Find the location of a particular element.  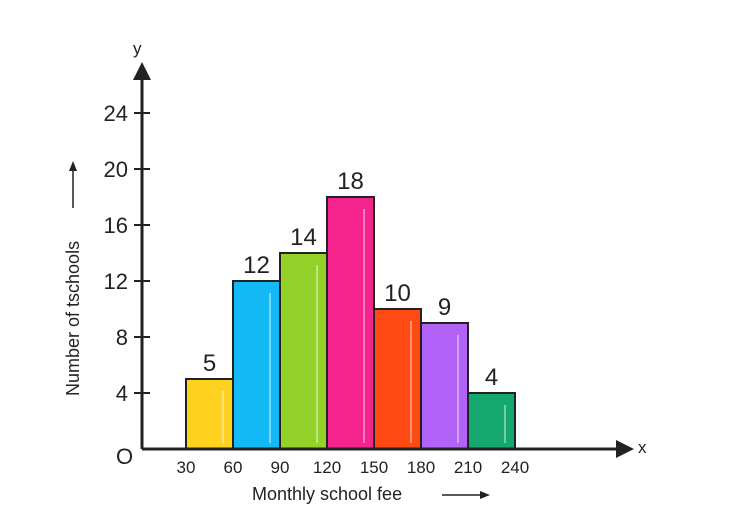

bar-value-label: 10 is located at coordinates (397, 293).